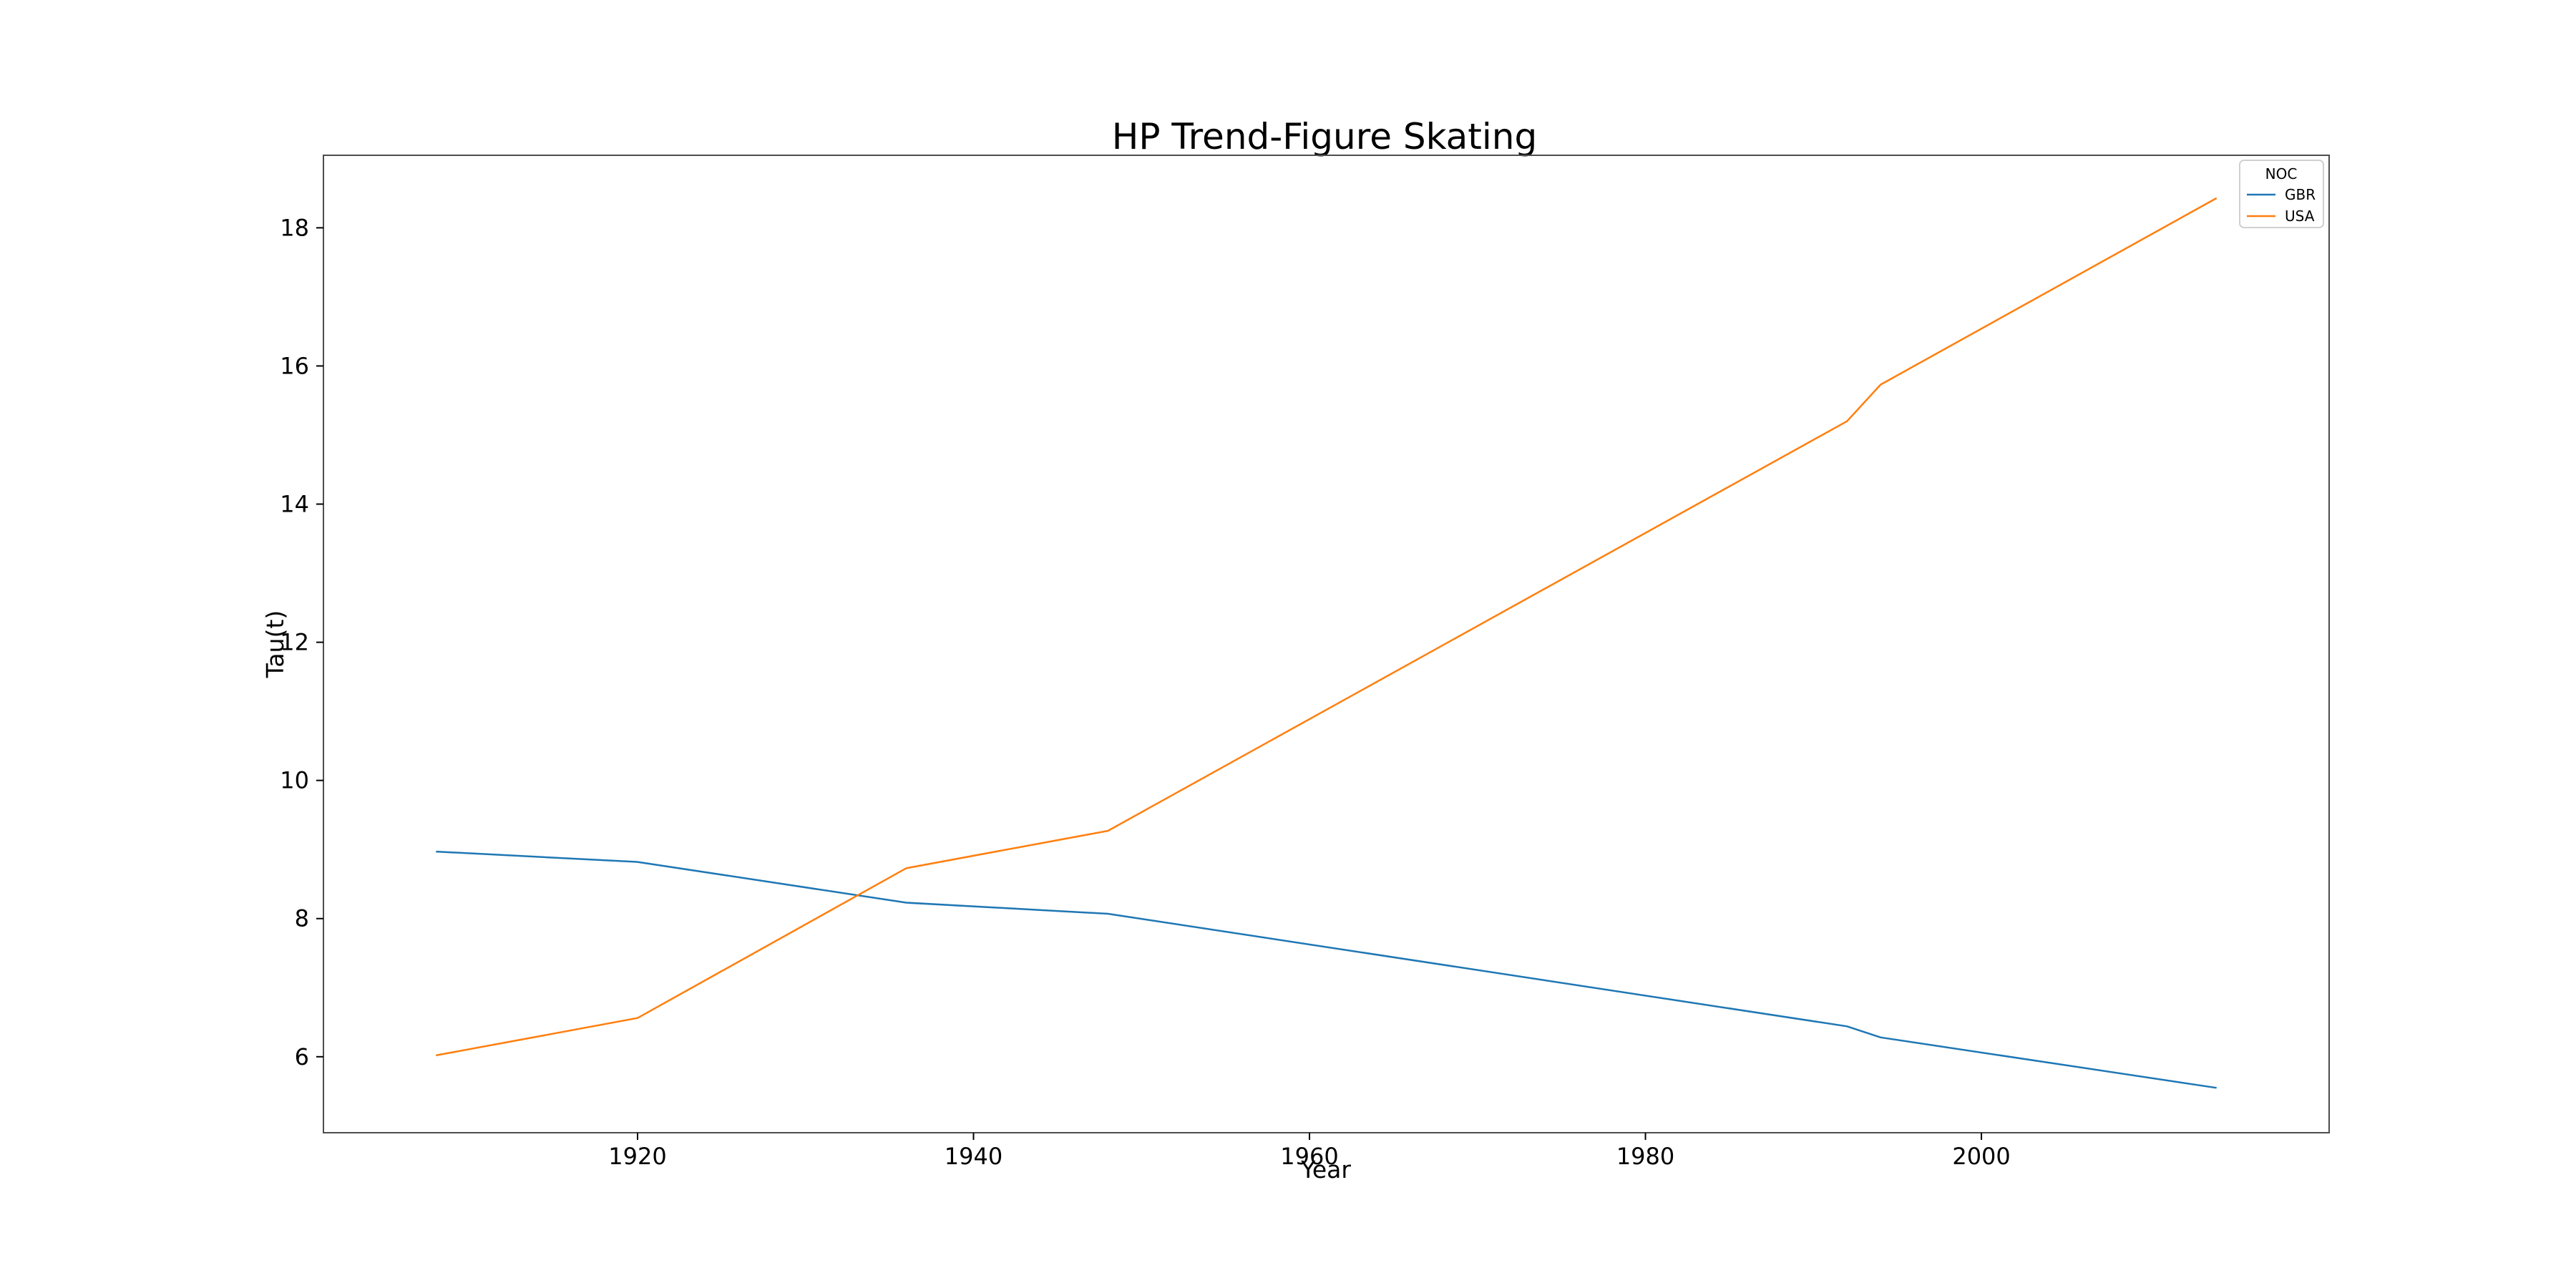 Image resolution: width=2576 pixels, height=1288 pixels. I want to click on y-axis-label: Tau(t), so click(275, 644).